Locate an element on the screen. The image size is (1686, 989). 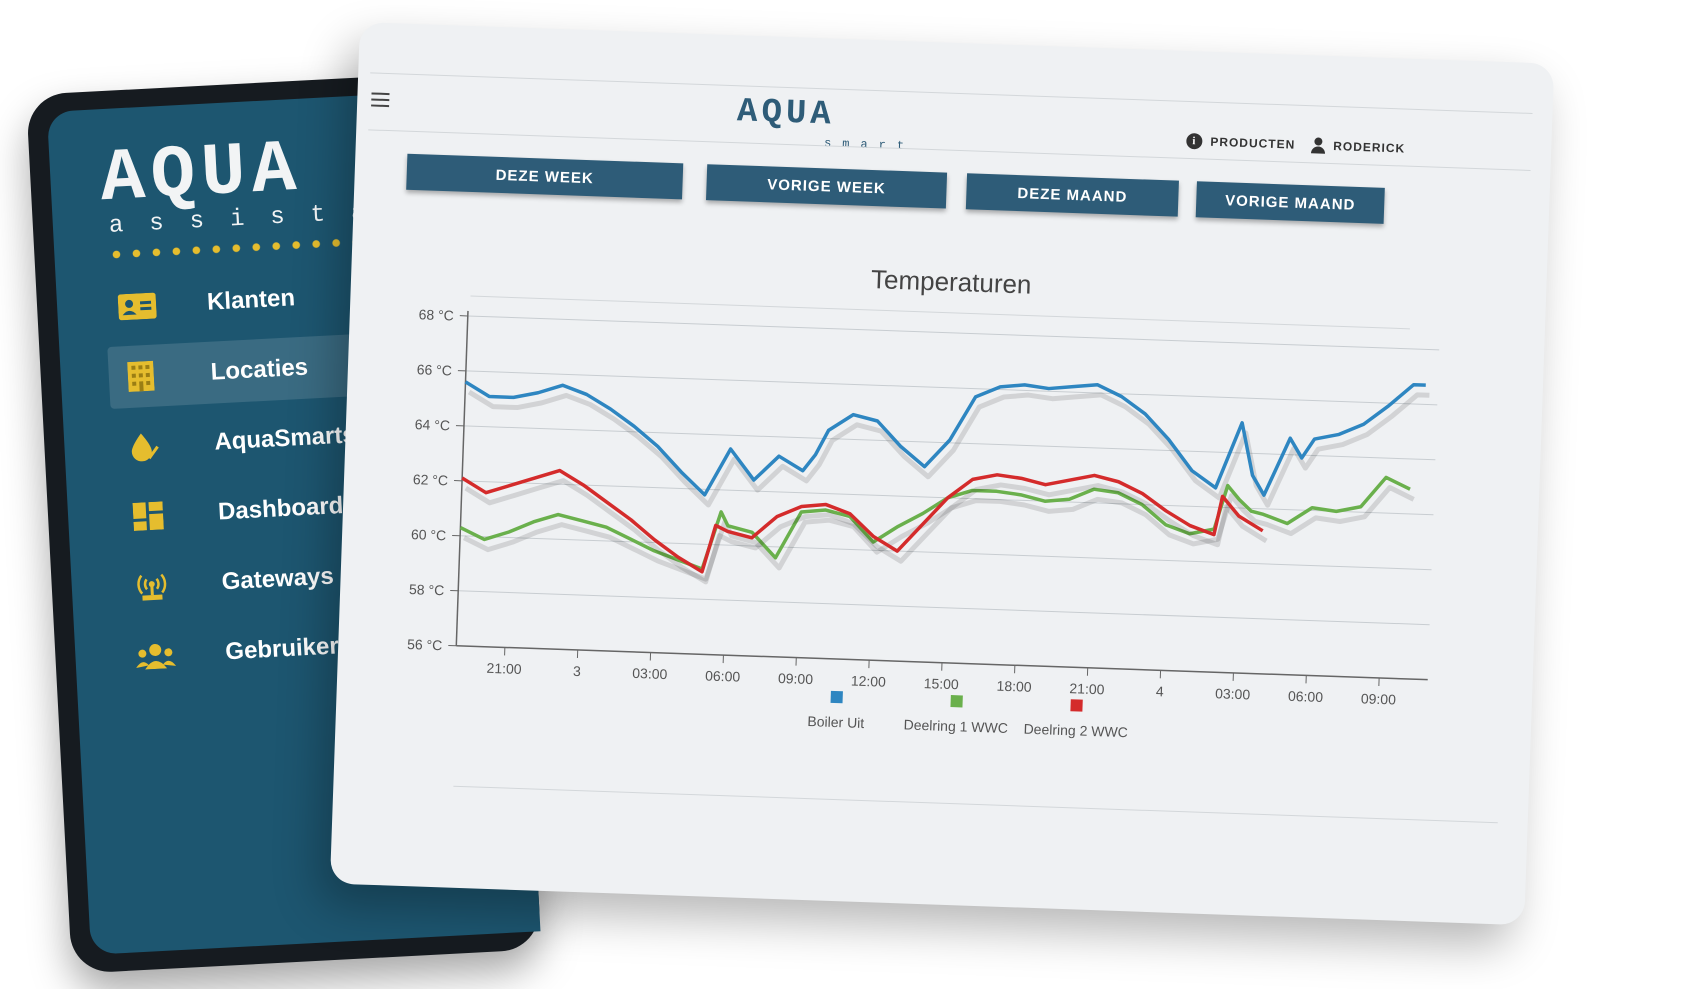
y-tick-label: 68 °C is located at coordinates (436, 314).